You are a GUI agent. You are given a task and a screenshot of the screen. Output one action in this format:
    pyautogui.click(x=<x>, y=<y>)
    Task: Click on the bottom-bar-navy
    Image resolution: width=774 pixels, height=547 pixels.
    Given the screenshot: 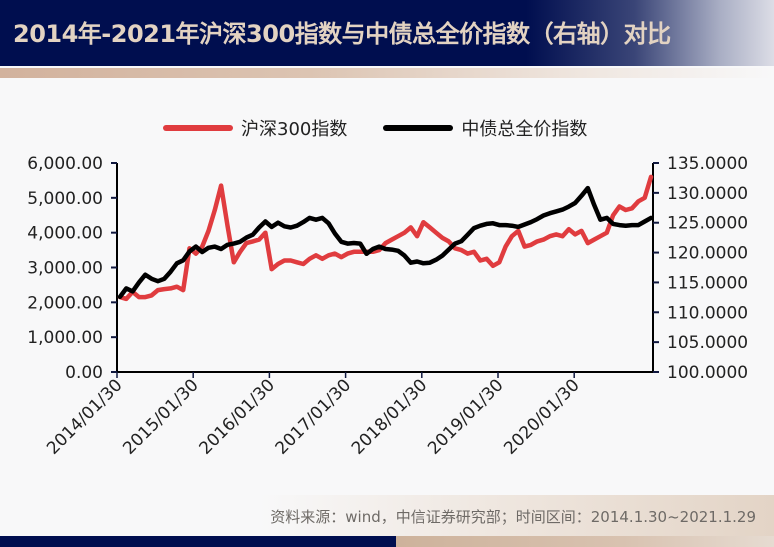 What is the action you would take?
    pyautogui.click(x=198, y=541)
    